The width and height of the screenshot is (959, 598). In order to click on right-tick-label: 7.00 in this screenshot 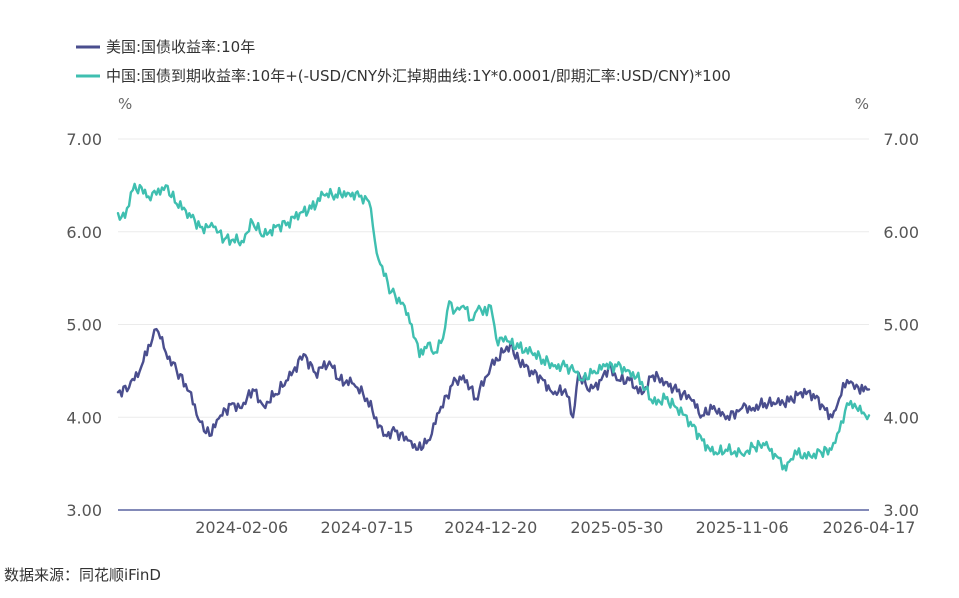, I will do `click(901, 139)`.